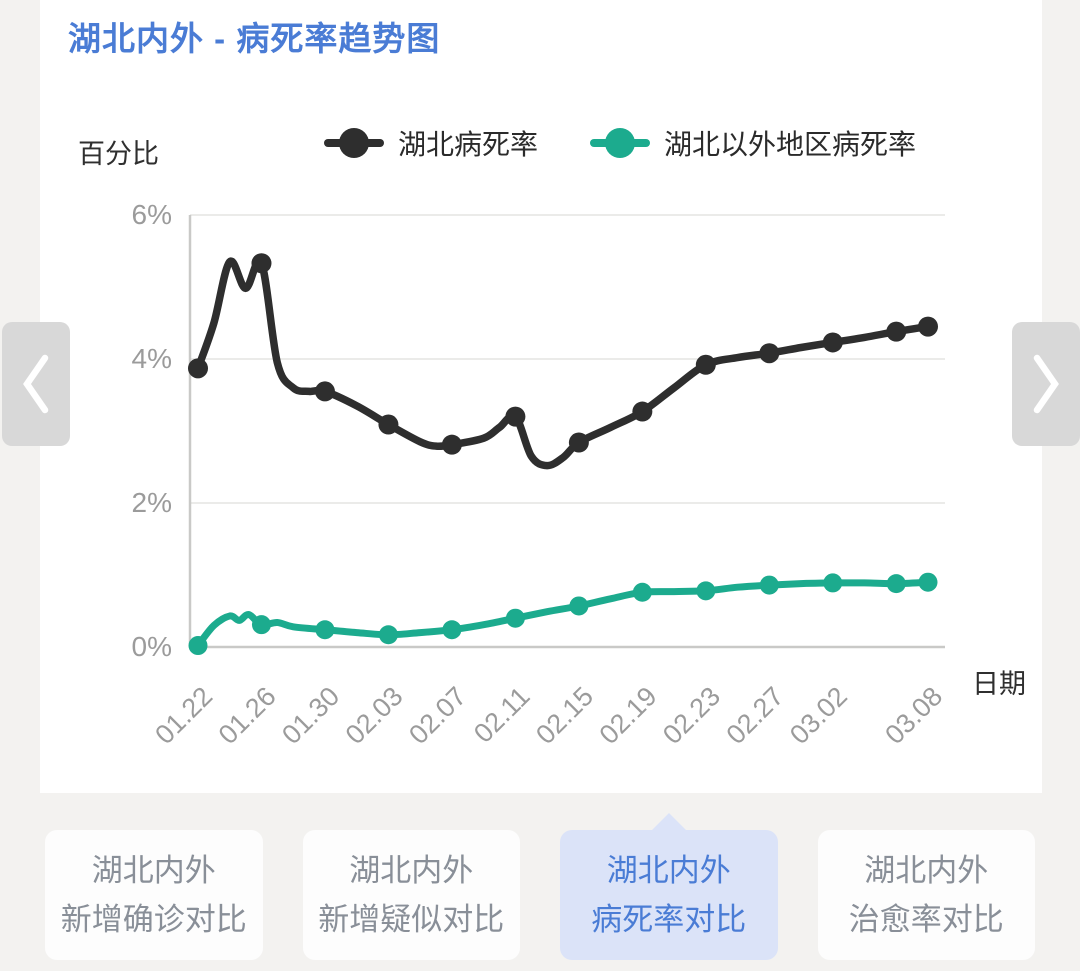  Describe the element at coordinates (913, 715) in the screenshot. I see `x-tick-label: 03.08` at that location.